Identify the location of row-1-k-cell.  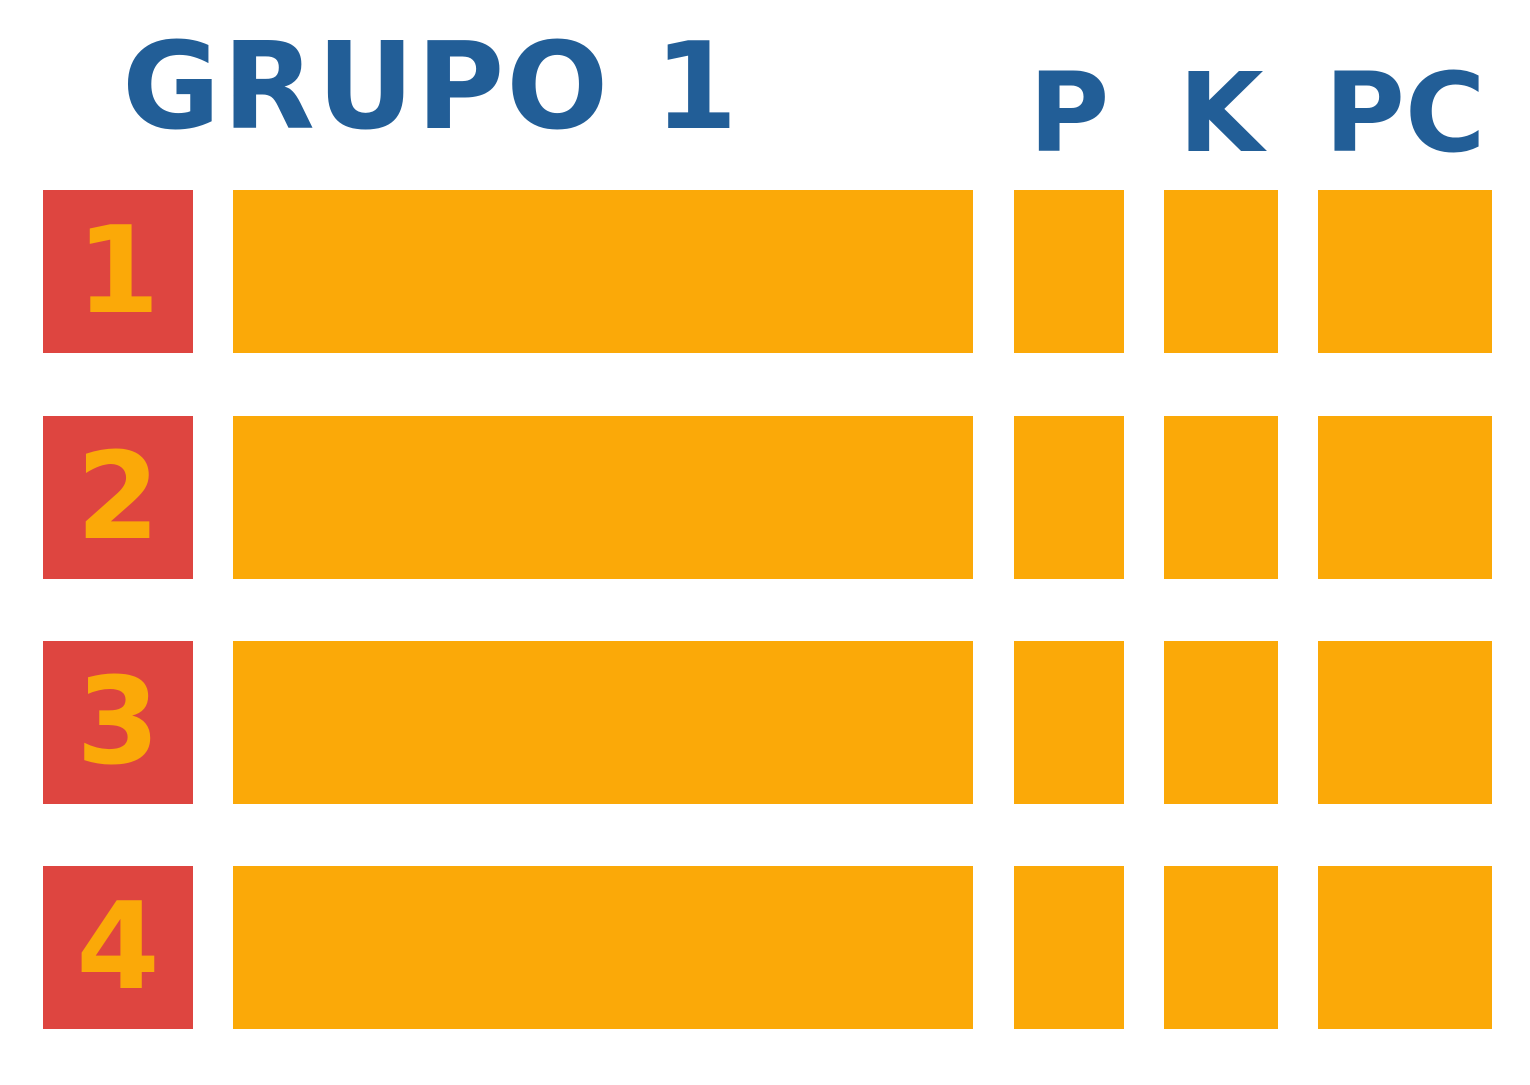
(1221, 271).